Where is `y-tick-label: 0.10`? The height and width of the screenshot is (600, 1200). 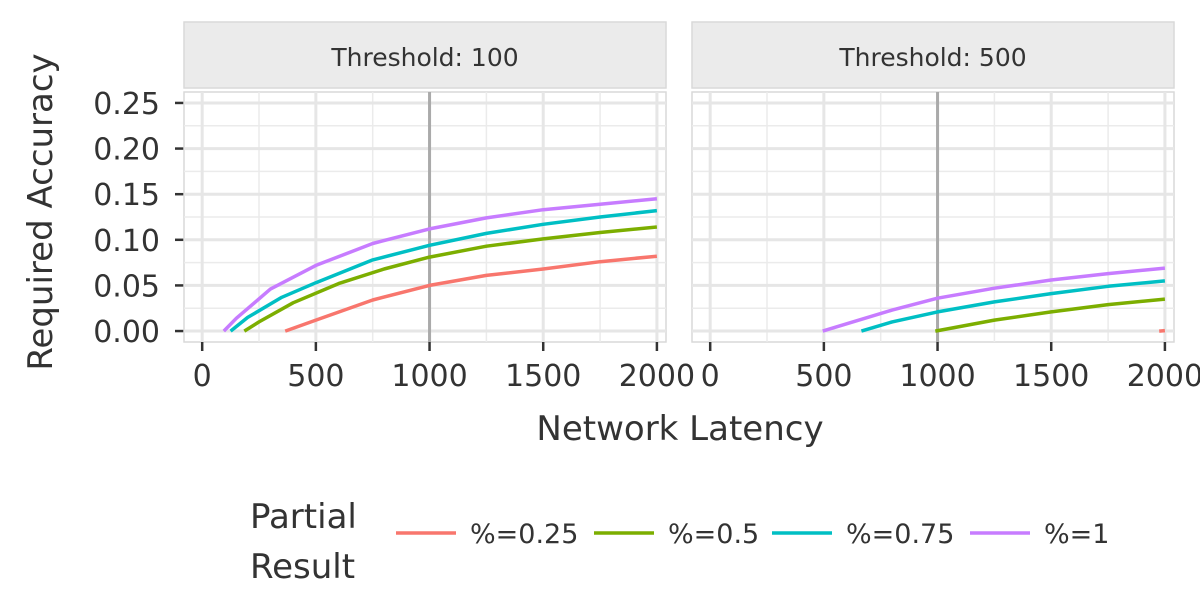
y-tick-label: 0.10 is located at coordinates (126, 241).